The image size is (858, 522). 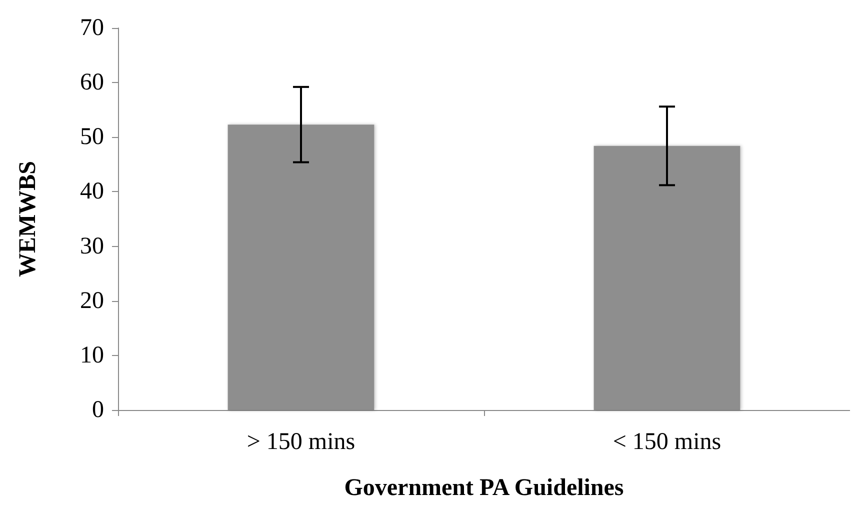 What do you see at coordinates (667, 442) in the screenshot?
I see `x-tick-label: < 150 mins` at bounding box center [667, 442].